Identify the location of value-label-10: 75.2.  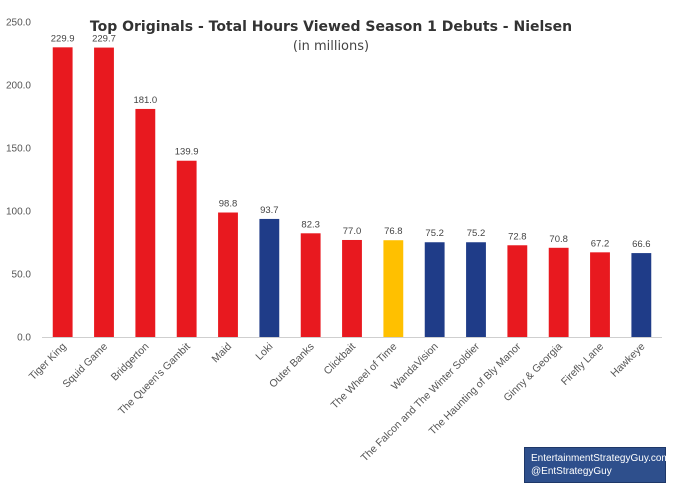
(476, 233).